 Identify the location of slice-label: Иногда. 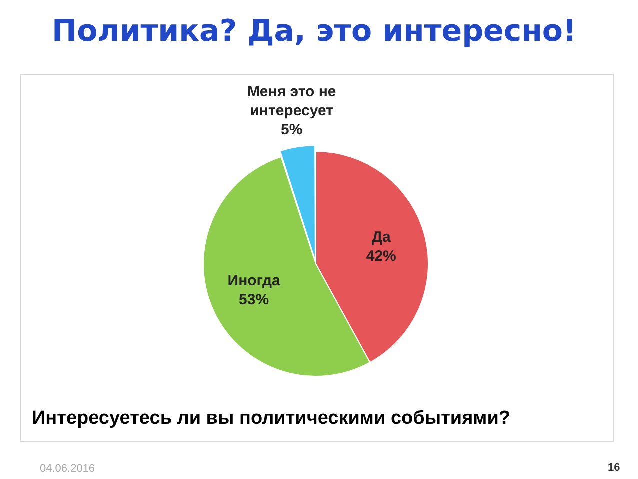
(254, 281).